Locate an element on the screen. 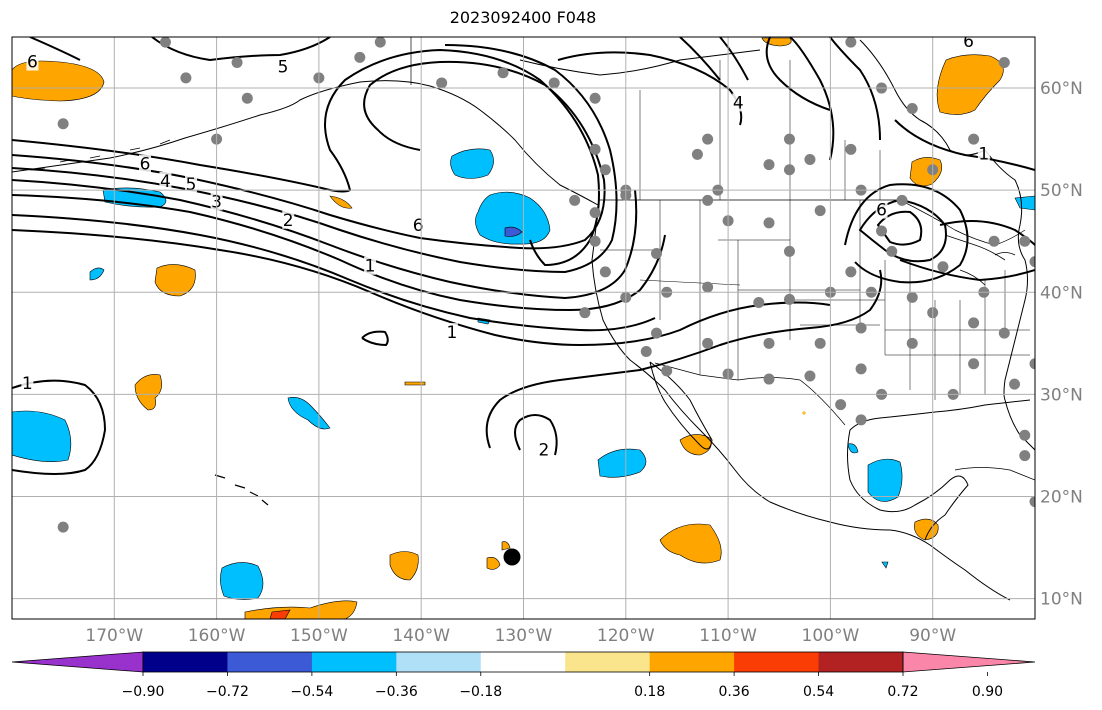 This screenshot has height=710, width=1102. latitude-tick-label: 40°N is located at coordinates (1061, 293).